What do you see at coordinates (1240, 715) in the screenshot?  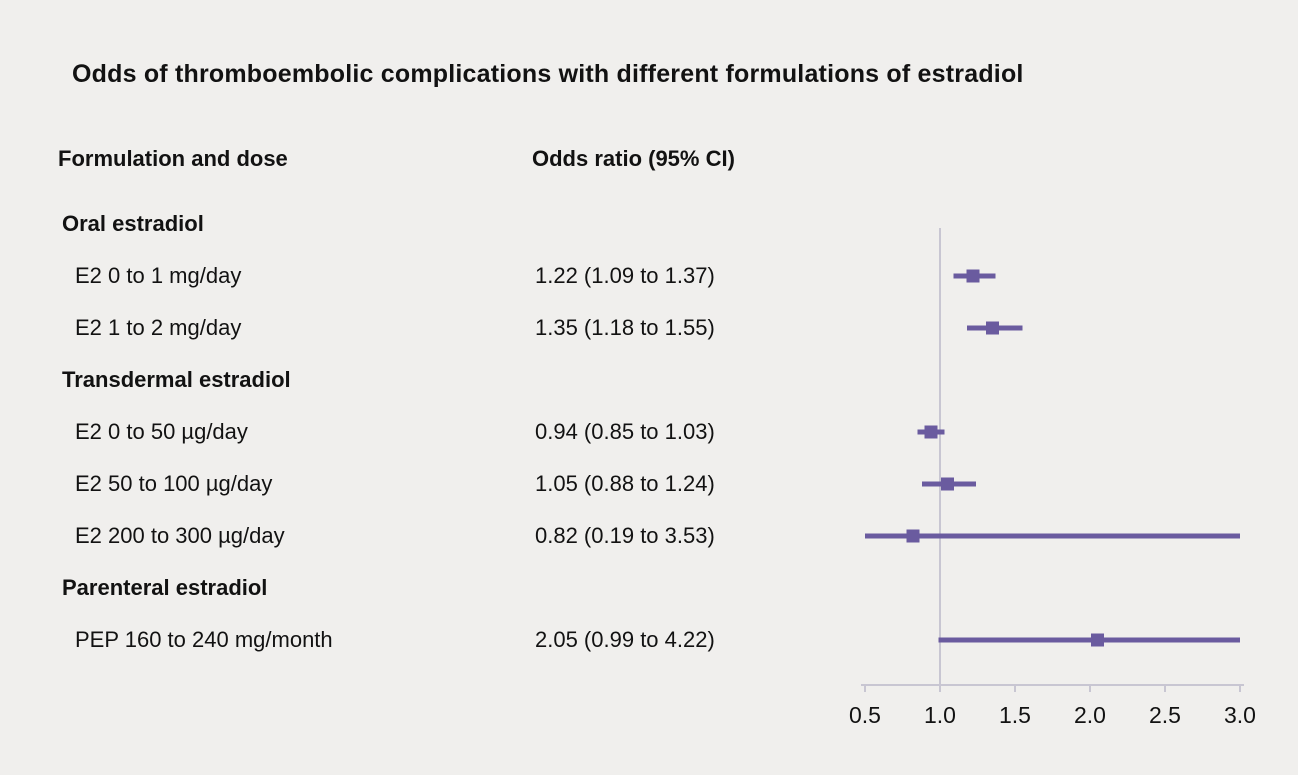 I see `axis-tick-label: 3.0` at bounding box center [1240, 715].